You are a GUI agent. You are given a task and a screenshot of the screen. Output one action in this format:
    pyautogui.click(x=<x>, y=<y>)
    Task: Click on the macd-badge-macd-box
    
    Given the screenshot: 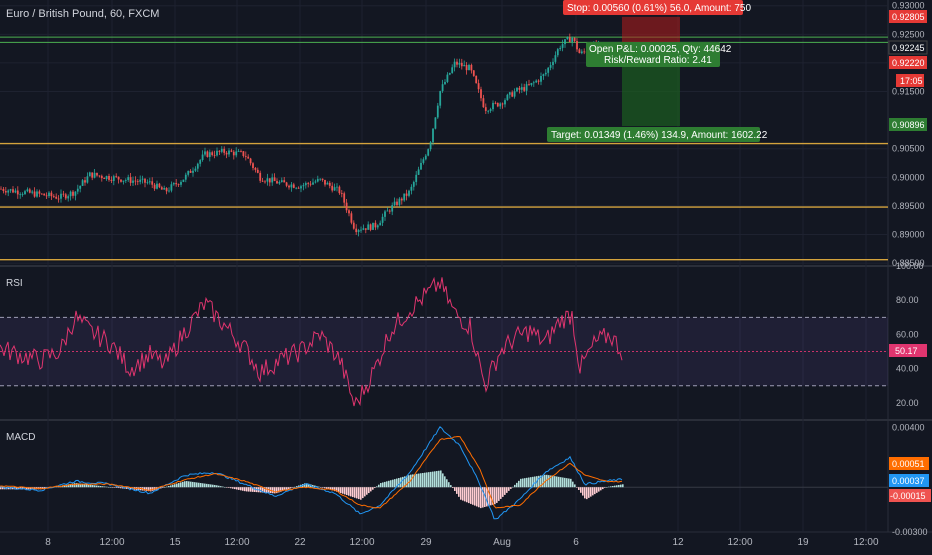 What is the action you would take?
    pyautogui.click(x=909, y=480)
    